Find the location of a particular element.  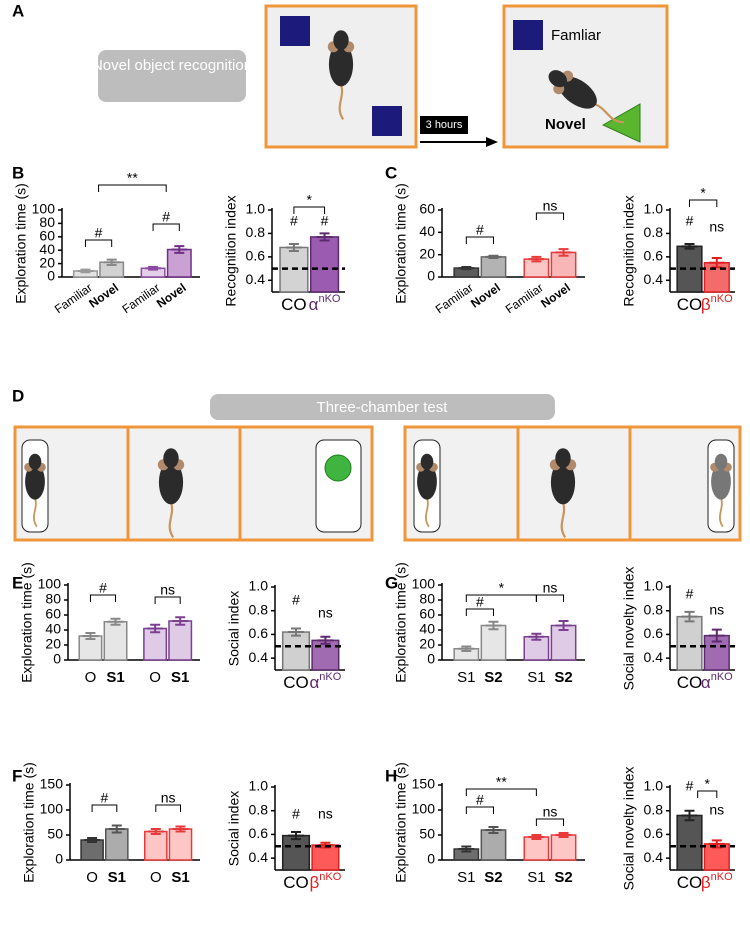

delay-box is located at coordinates (444, 125).